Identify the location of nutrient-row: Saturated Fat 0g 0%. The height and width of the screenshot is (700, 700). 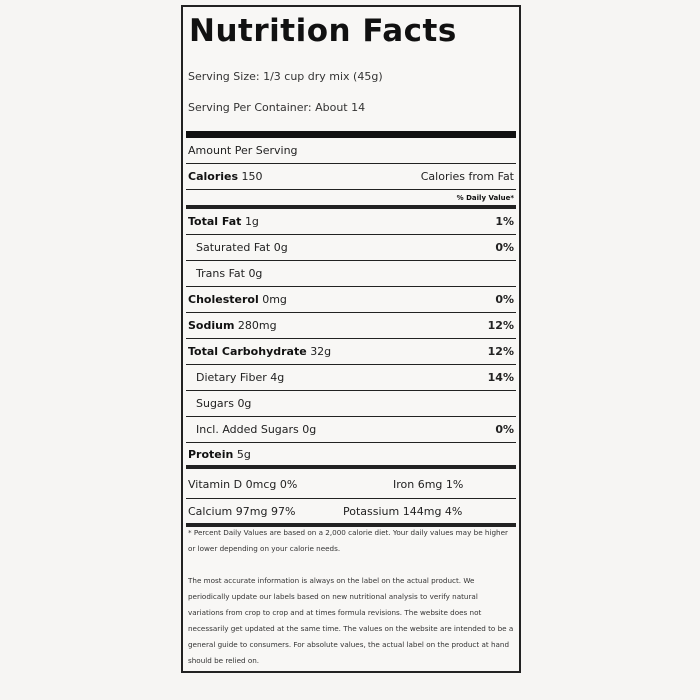
(351, 248).